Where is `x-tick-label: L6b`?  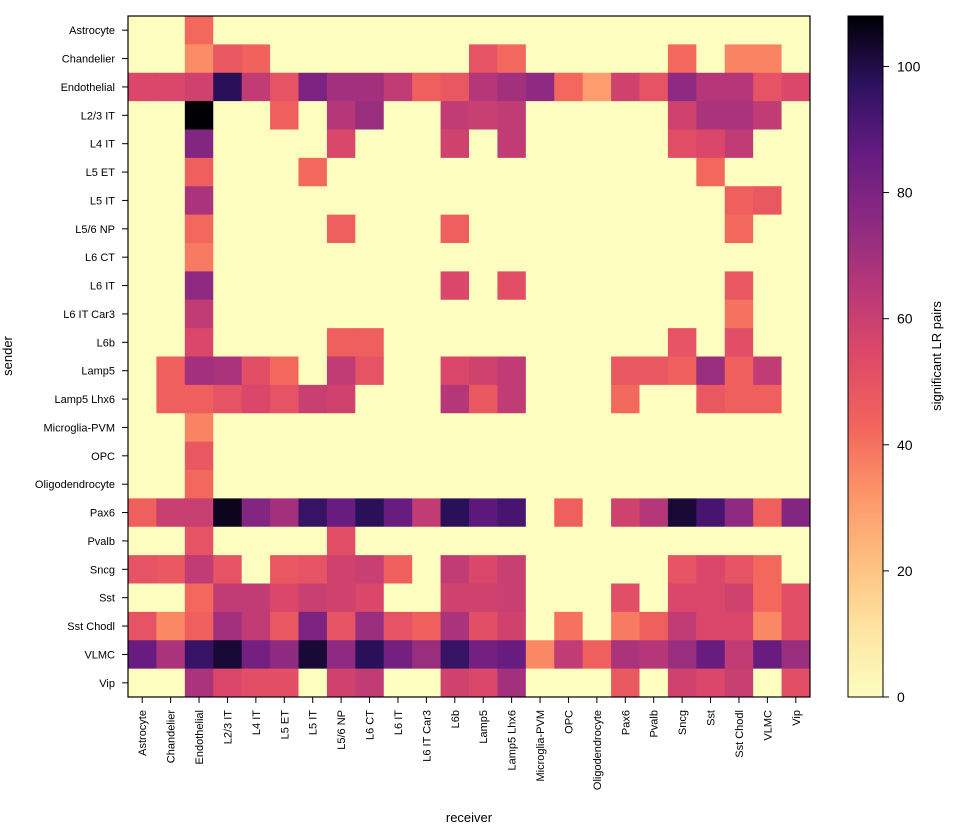
x-tick-label: L6b is located at coordinates (456, 719).